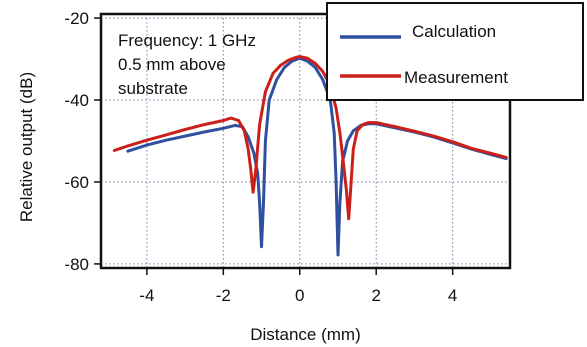 The height and width of the screenshot is (347, 587). What do you see at coordinates (456, 77) in the screenshot?
I see `legend-label-measurement: Measurement` at bounding box center [456, 77].